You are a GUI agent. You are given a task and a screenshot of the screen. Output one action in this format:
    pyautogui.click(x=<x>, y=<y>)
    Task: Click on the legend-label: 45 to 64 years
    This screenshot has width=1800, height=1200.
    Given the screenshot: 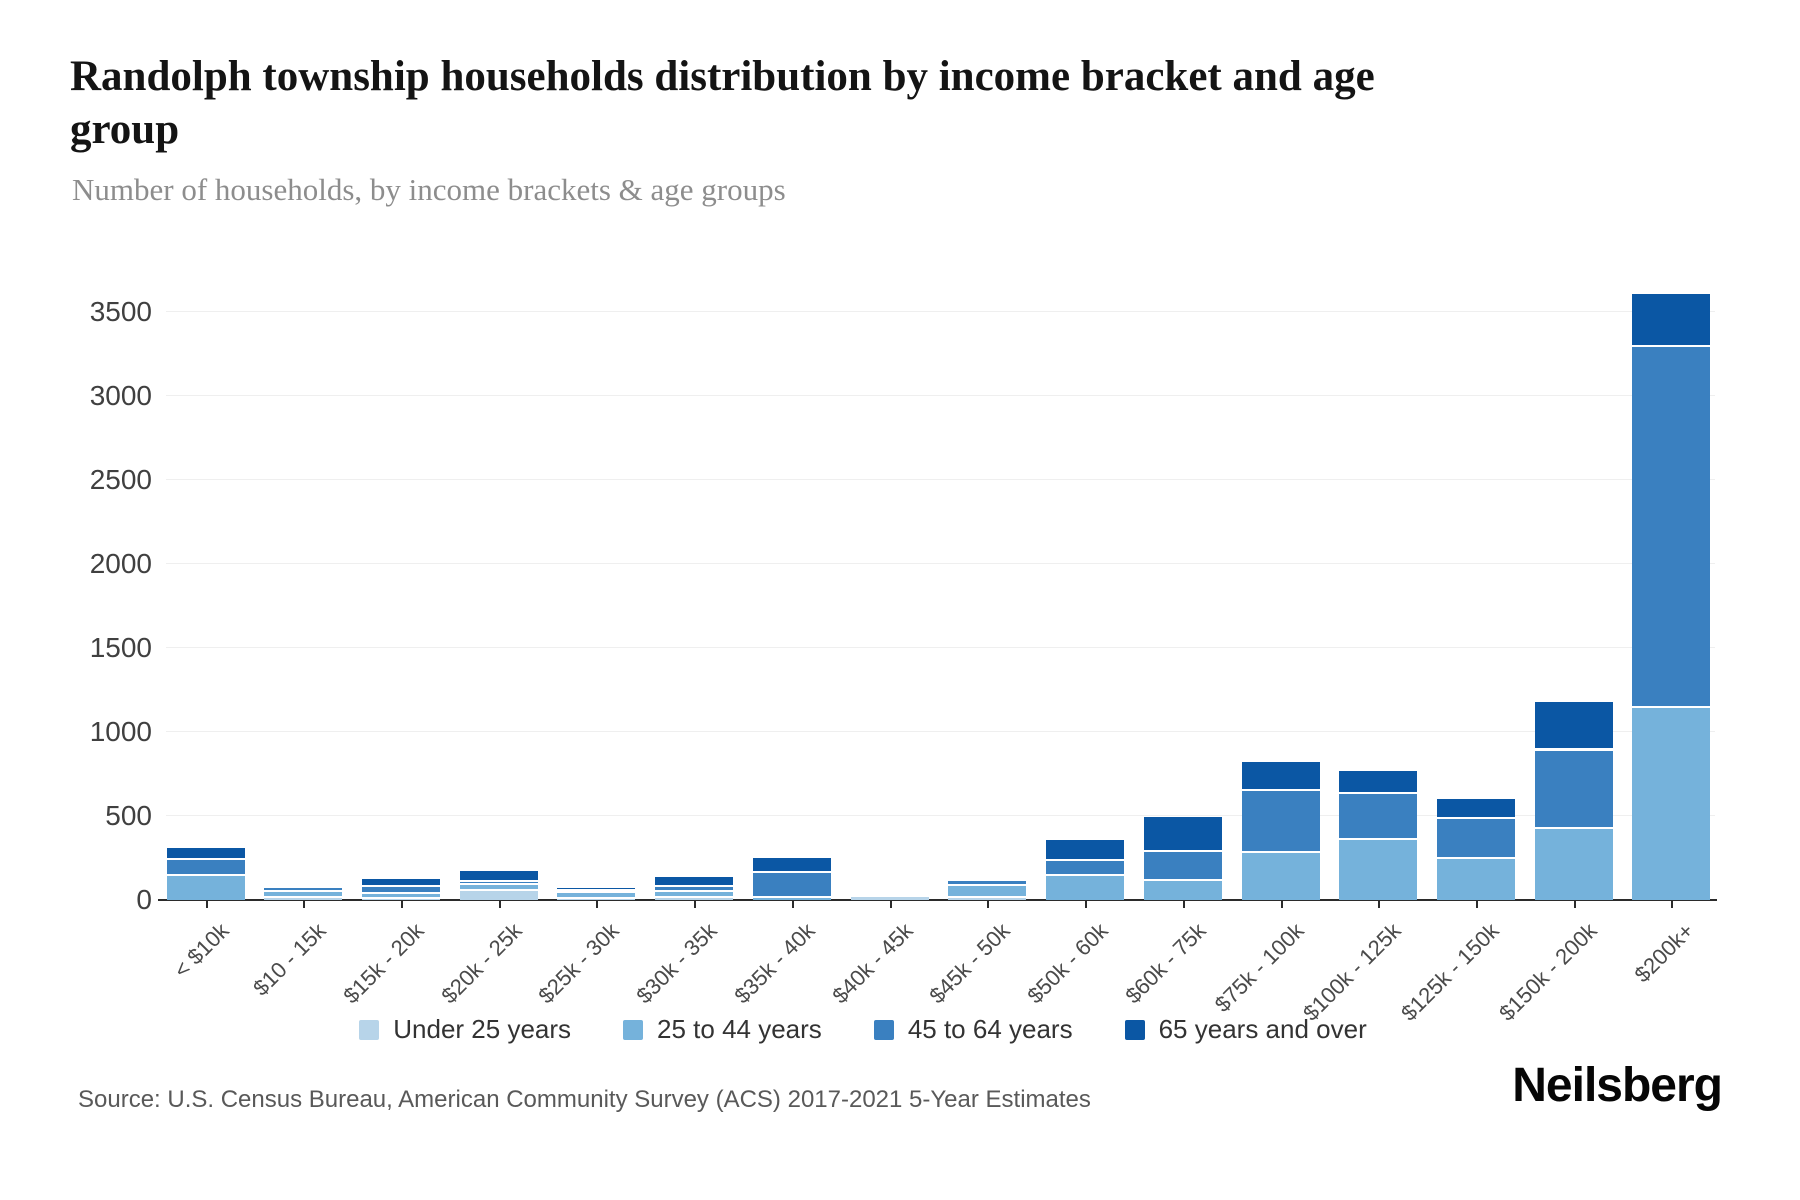 What is the action you would take?
    pyautogui.click(x=990, y=1029)
    